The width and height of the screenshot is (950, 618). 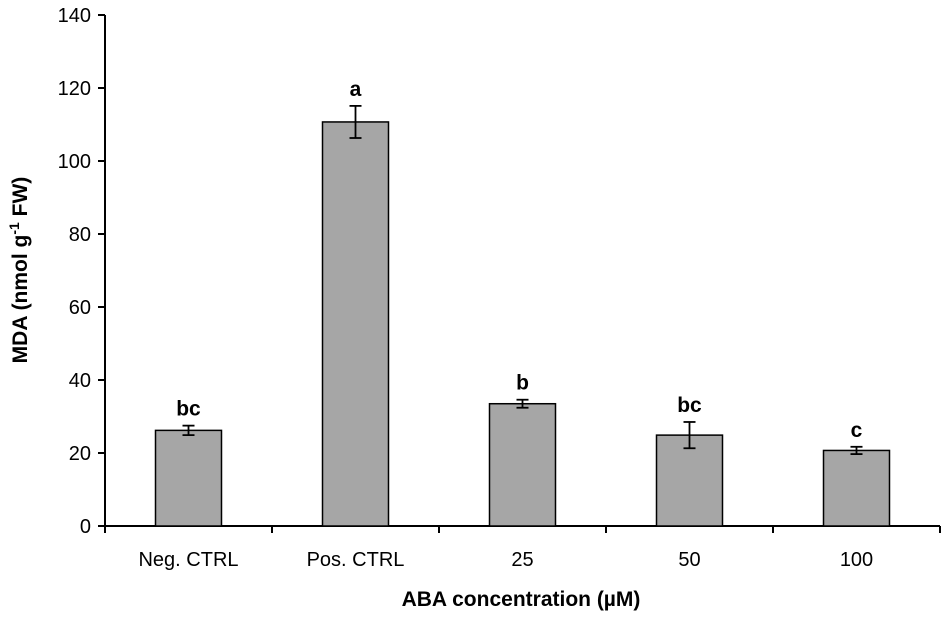 I want to click on x-ticks: Neg. CTRL Pos. CTRL 25 50 100, so click(x=522, y=548).